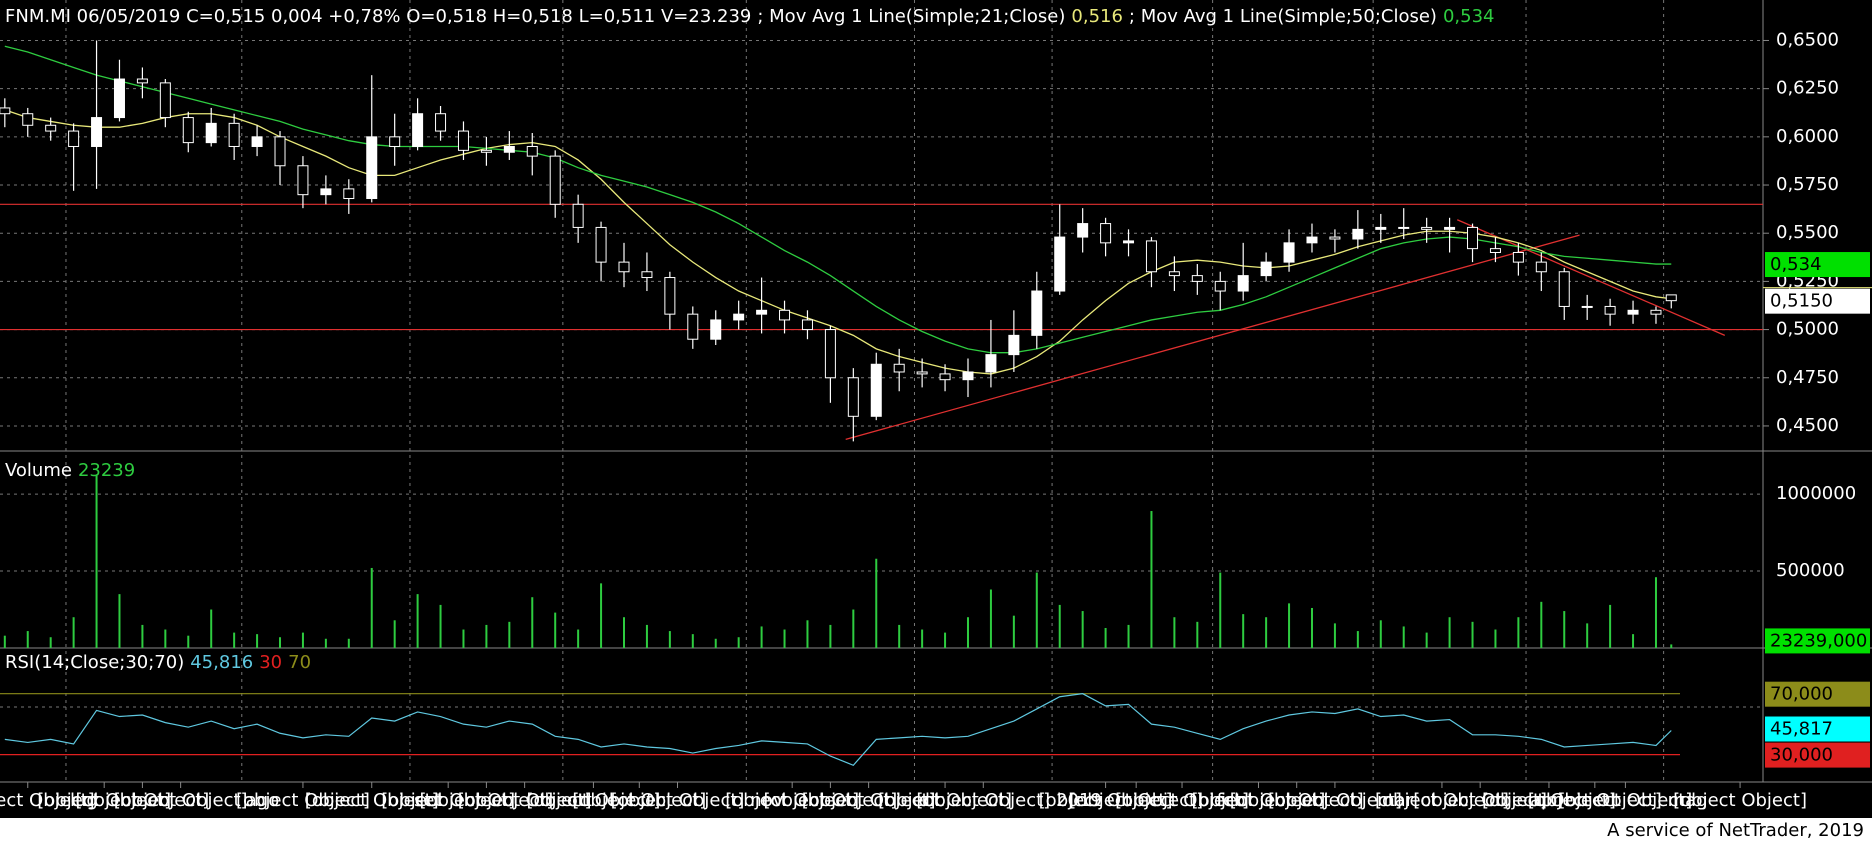  What do you see at coordinates (838, 729) in the screenshot?
I see `rsi-line` at bounding box center [838, 729].